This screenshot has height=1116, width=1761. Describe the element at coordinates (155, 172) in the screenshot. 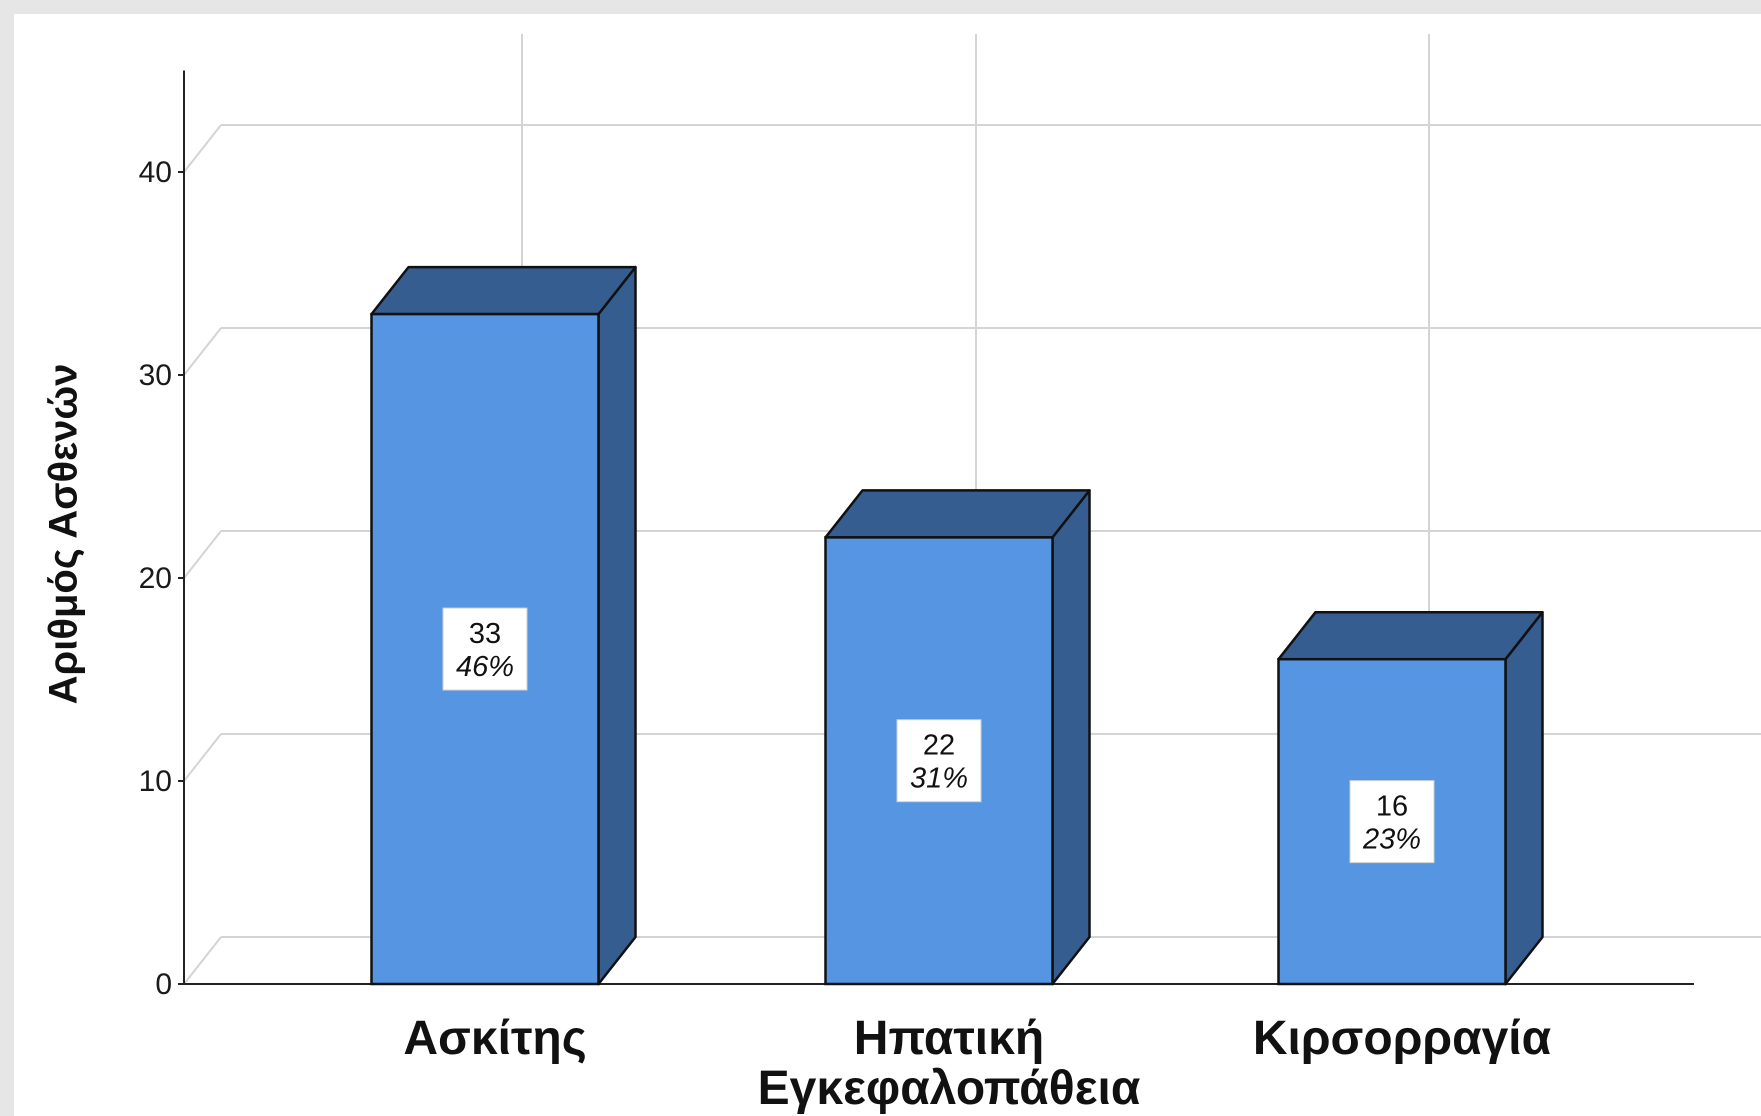

I see `y-tick-label: 40` at that location.